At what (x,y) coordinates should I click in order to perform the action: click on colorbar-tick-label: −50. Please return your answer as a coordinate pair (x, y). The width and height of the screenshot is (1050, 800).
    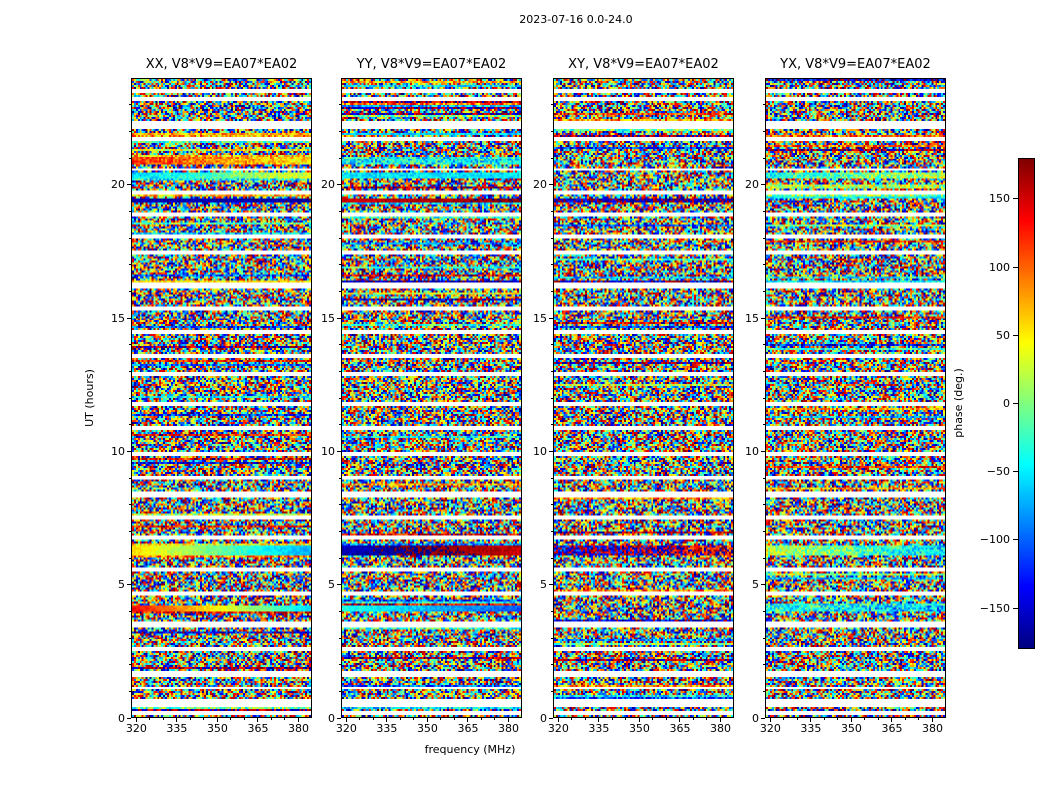
    Looking at the image, I should click on (998, 472).